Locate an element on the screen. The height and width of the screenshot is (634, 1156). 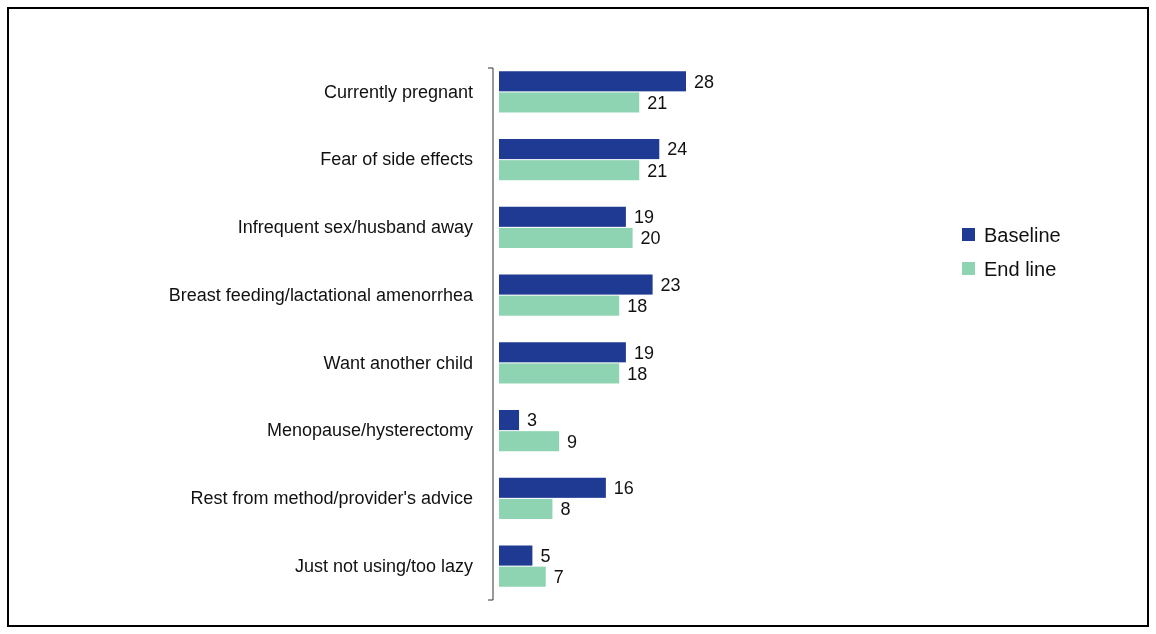
y-tick-label: Menopause/hysterectomy is located at coordinates (369, 430).